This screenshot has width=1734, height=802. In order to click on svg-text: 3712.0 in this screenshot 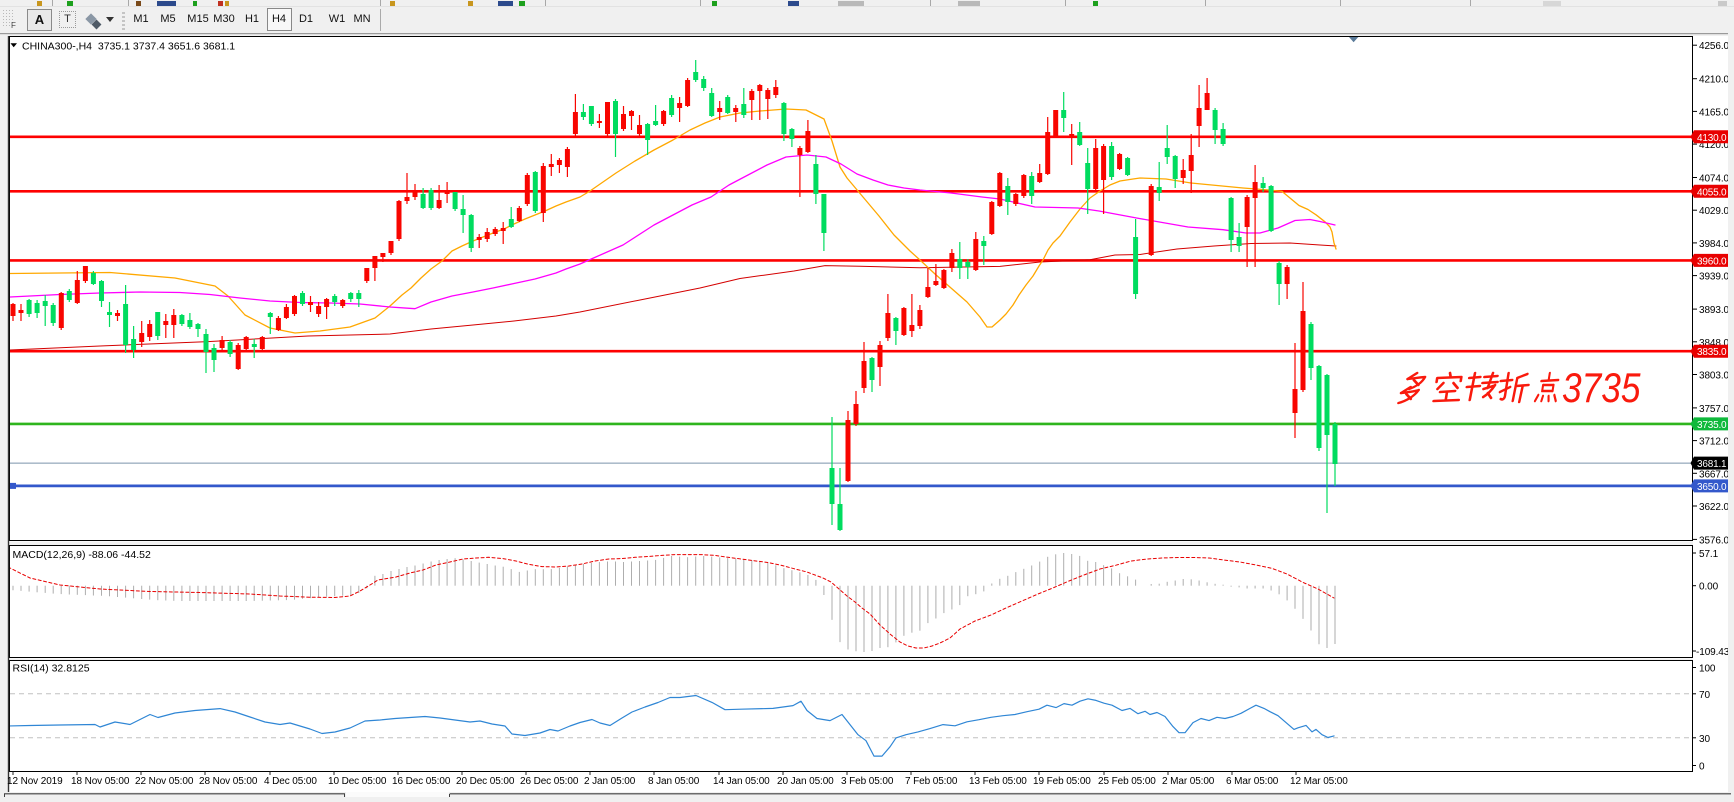, I will do `click(1714, 442)`.